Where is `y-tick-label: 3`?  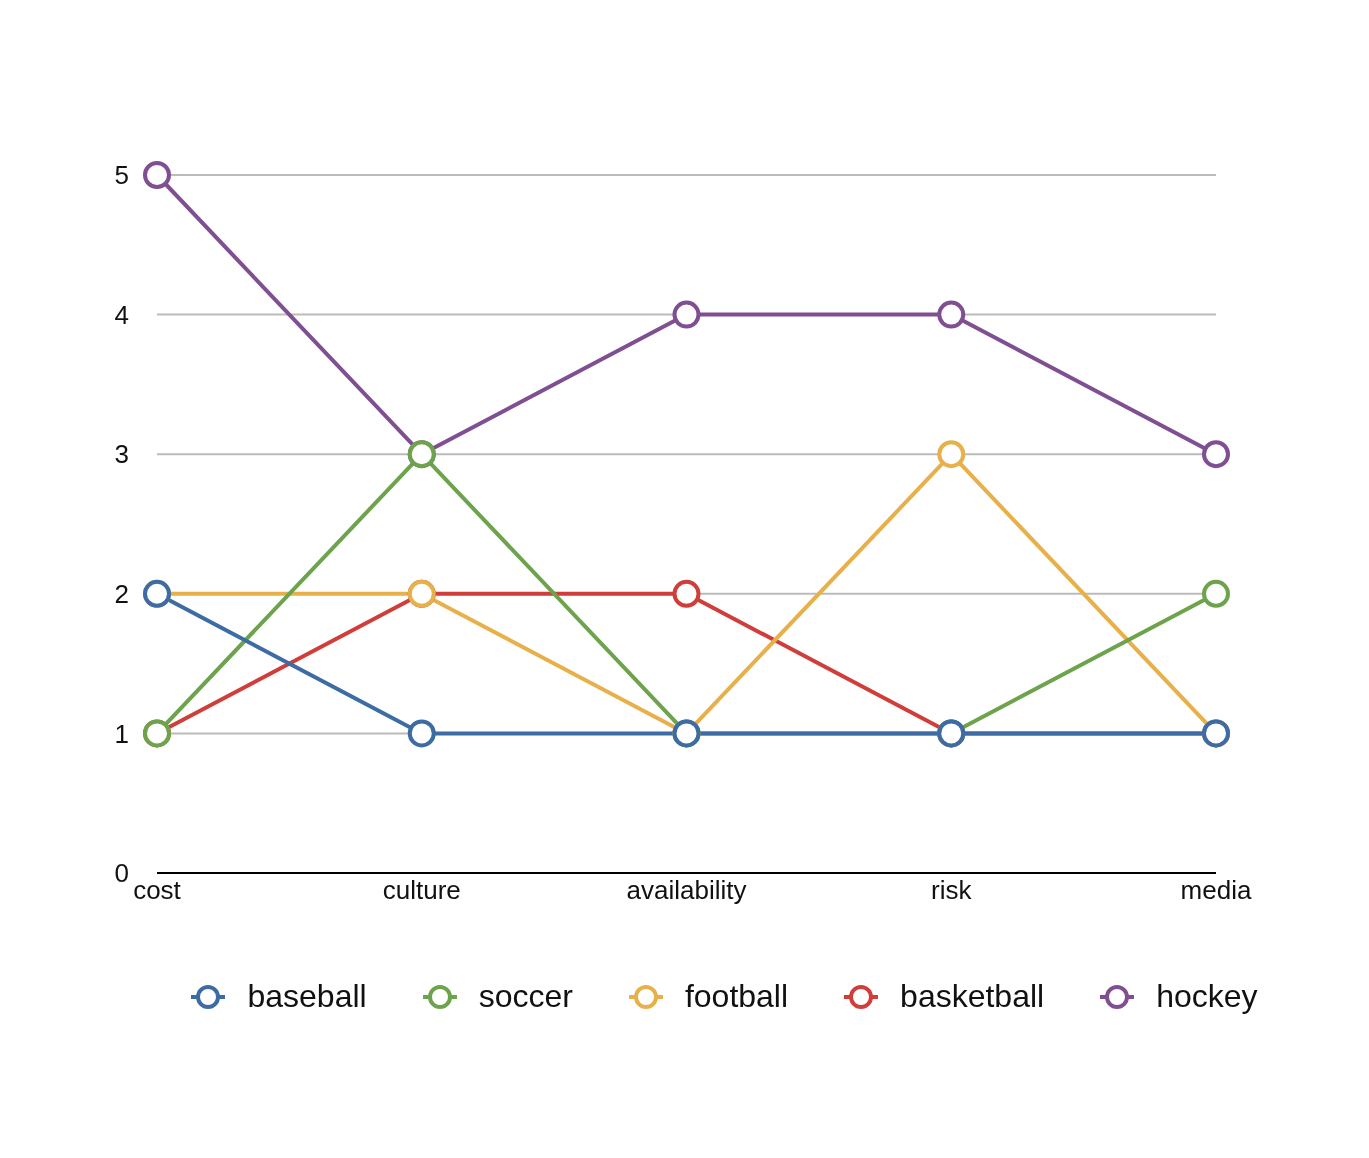 y-tick-label: 3 is located at coordinates (121, 454).